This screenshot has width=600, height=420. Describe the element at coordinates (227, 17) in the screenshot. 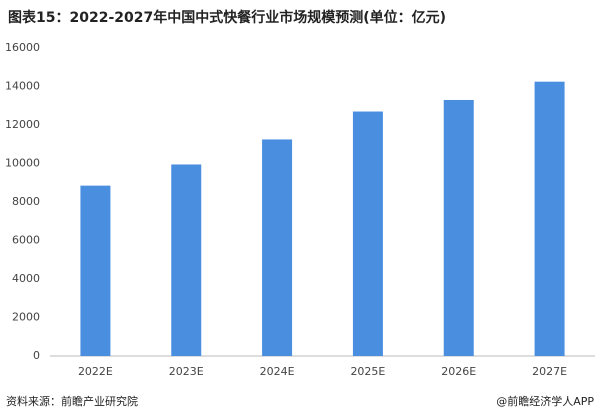

I see `chart-title: 图表15：2022-2027年中国中式快餐行业市场规模预测(单位：亿元)` at that location.